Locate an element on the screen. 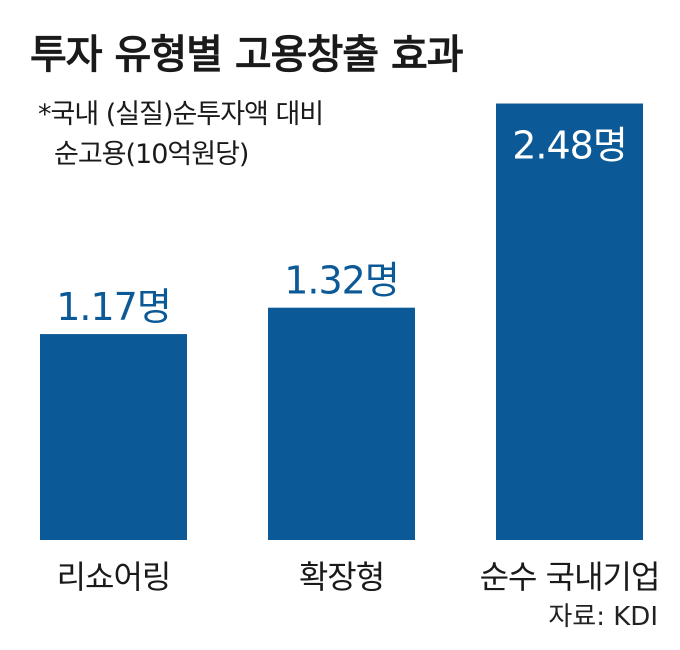 The image size is (680, 650). data-label-1: 1.17명 is located at coordinates (113, 307).